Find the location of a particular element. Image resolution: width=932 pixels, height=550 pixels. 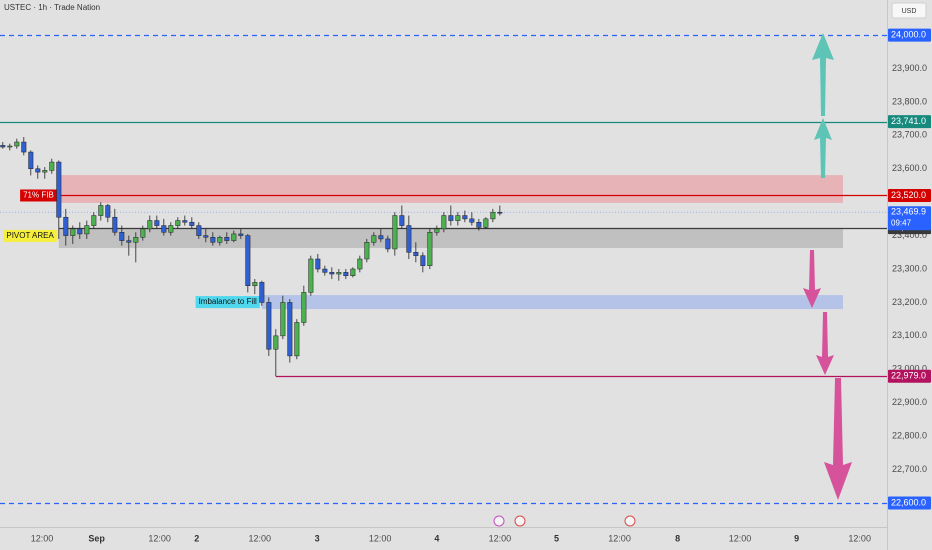

last-price-box is located at coordinates (909, 218).